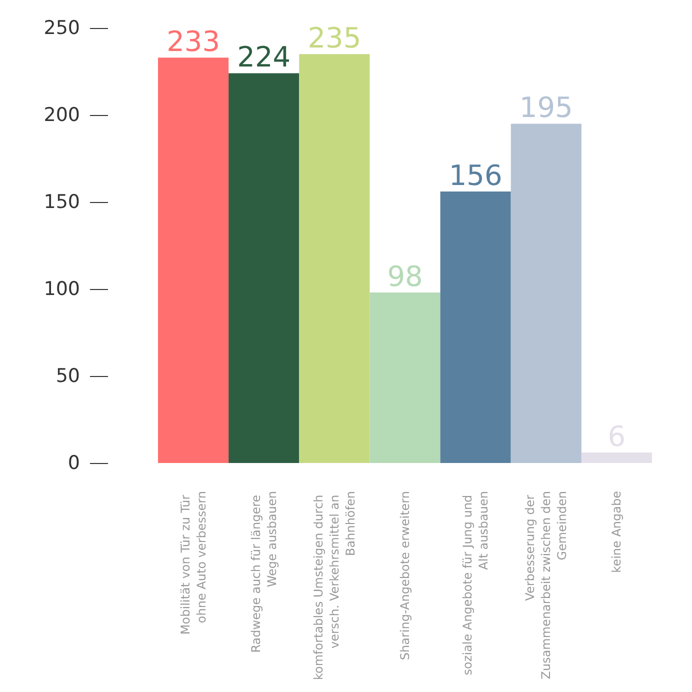 This screenshot has height=692, width=692. Describe the element at coordinates (475, 175) in the screenshot. I see `data-label: 156` at that location.